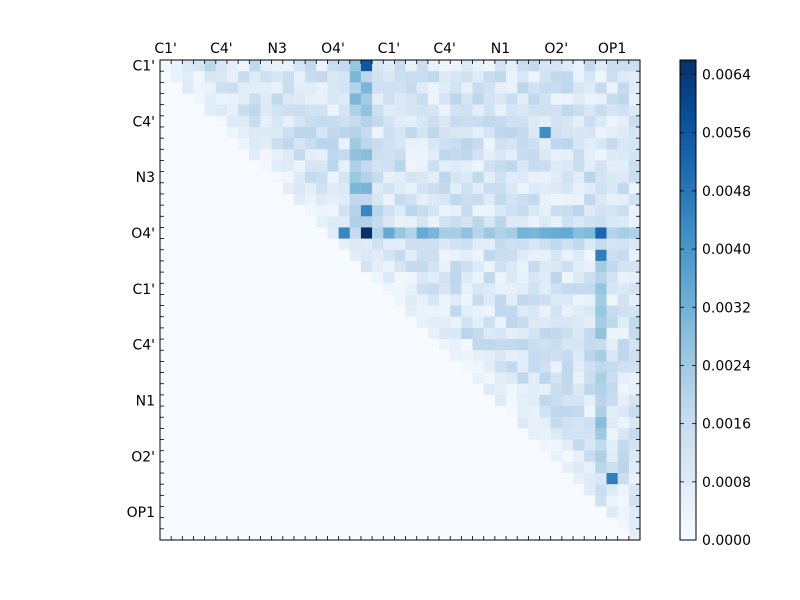  Describe the element at coordinates (221, 49) in the screenshot. I see `x-tick-label: C4'` at that location.